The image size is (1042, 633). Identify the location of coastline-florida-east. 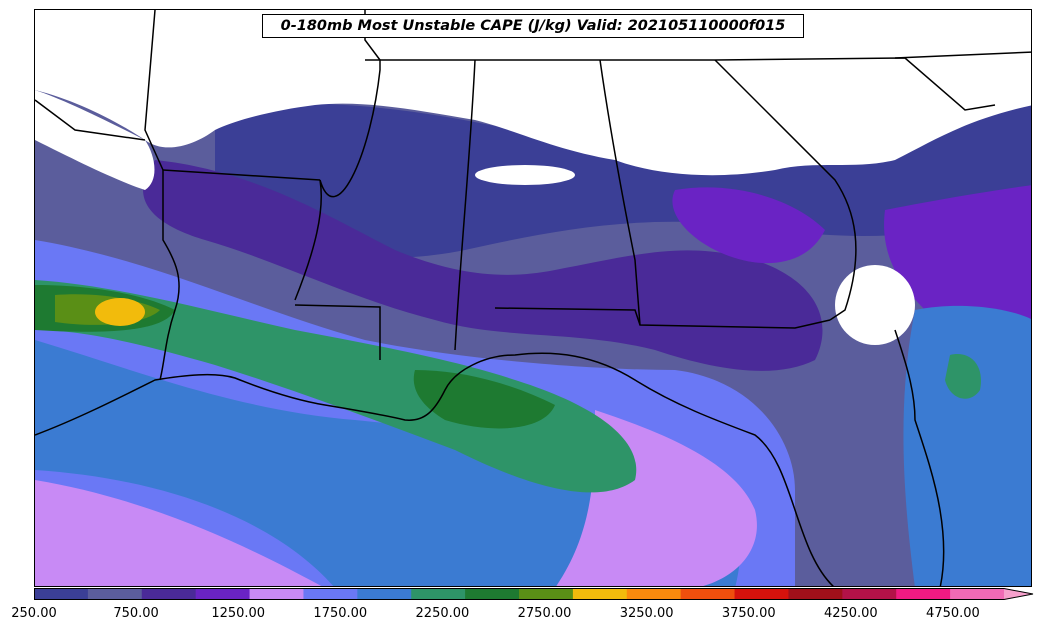
(919, 457).